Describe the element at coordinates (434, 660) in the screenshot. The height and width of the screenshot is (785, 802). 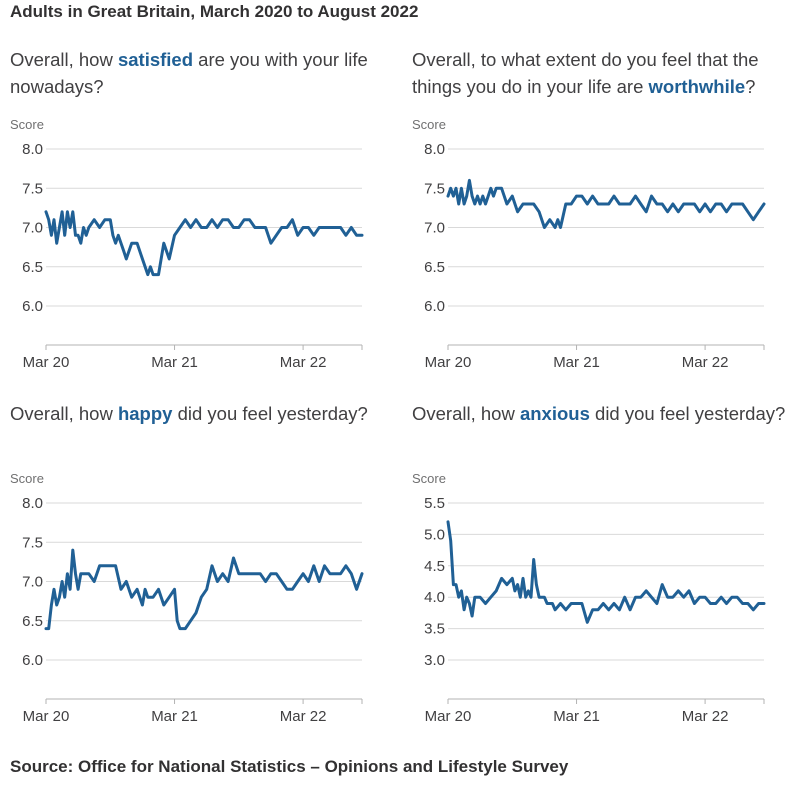
I see `y-tick-label: 3.0` at that location.